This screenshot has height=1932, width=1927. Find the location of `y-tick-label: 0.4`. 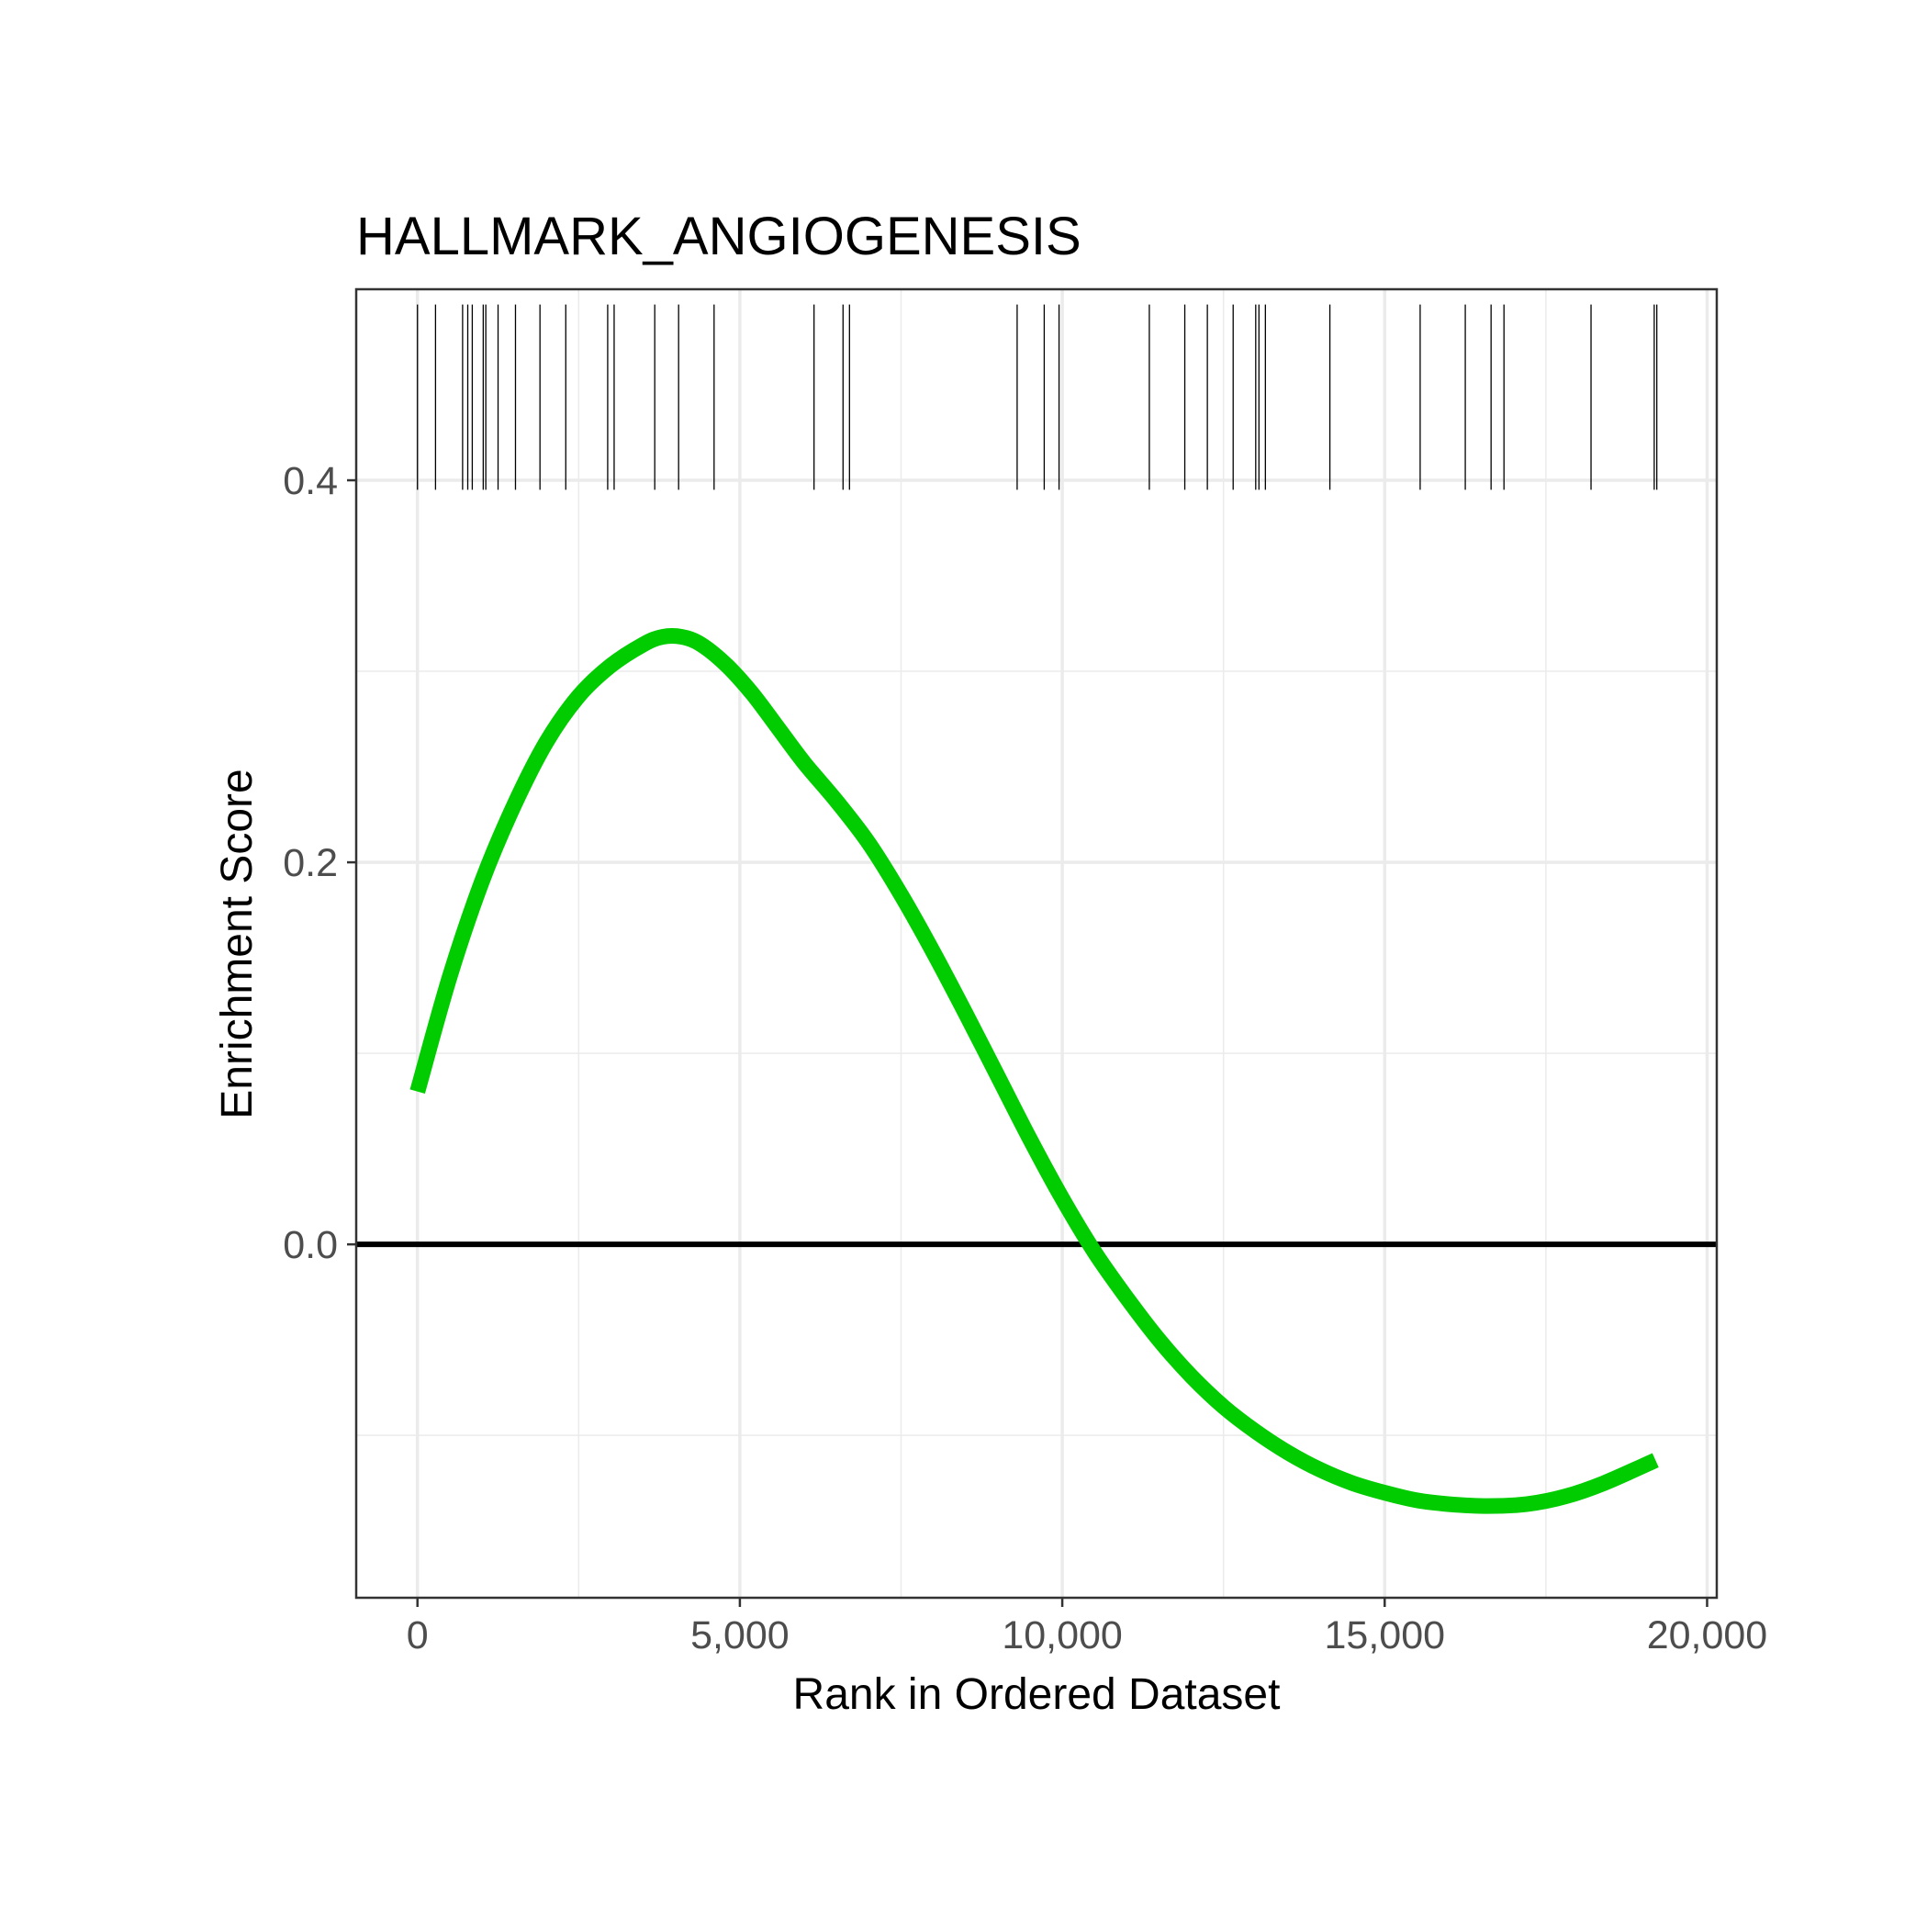

y-tick-label: 0.4 is located at coordinates (310, 481).